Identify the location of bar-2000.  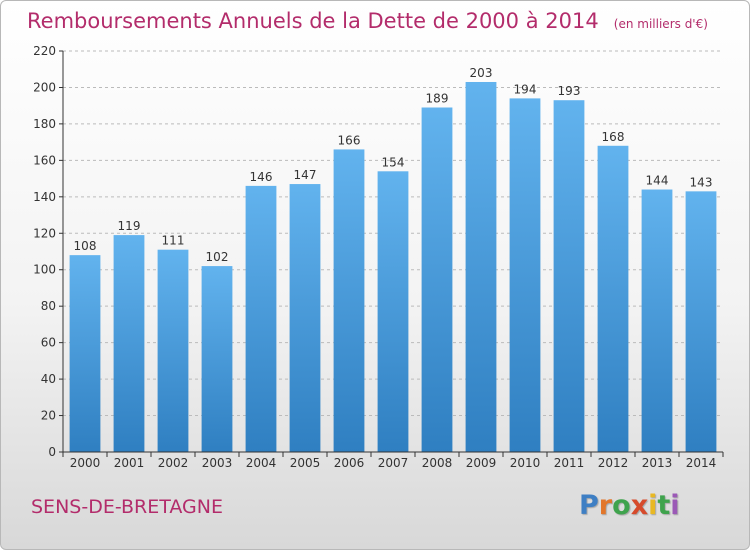
(85, 353).